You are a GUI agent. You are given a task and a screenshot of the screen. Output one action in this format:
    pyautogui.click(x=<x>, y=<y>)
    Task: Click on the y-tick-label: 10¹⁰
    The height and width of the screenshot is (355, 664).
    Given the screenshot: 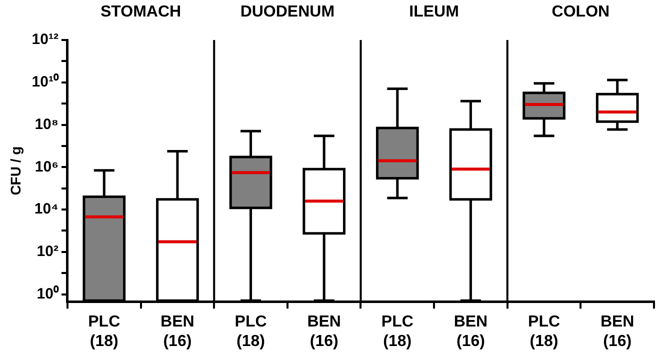 What is the action you would take?
    pyautogui.click(x=46, y=81)
    